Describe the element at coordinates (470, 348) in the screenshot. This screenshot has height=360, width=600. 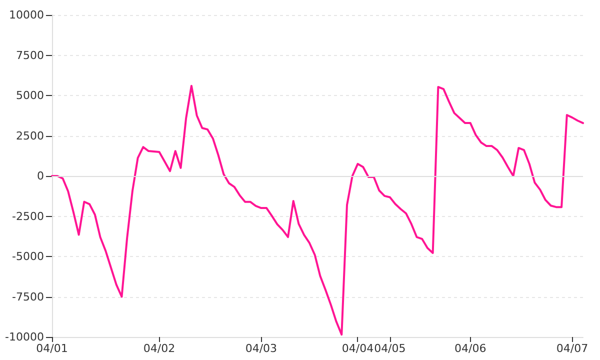
I see `x-tick-label: 04/06` at that location.